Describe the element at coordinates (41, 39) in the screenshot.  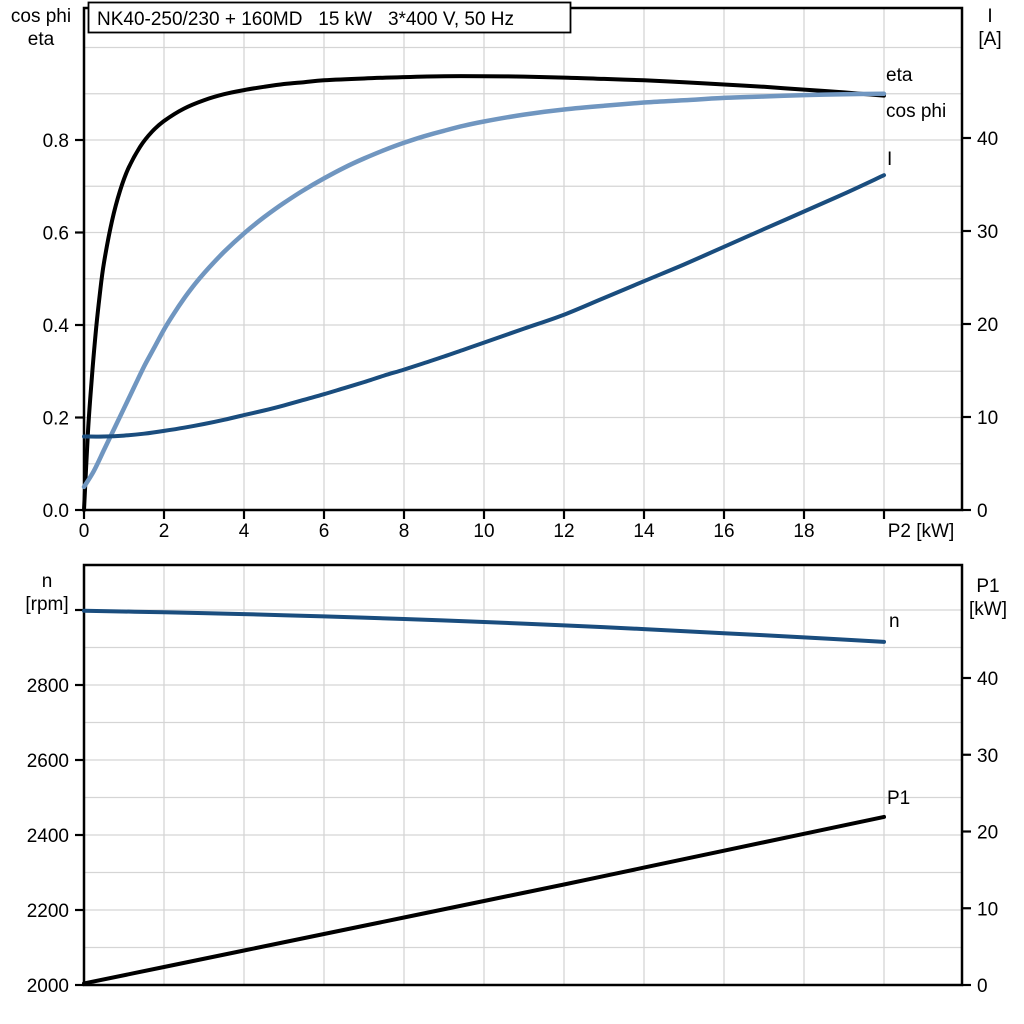
I see `left-axis-title-line2: eta` at that location.